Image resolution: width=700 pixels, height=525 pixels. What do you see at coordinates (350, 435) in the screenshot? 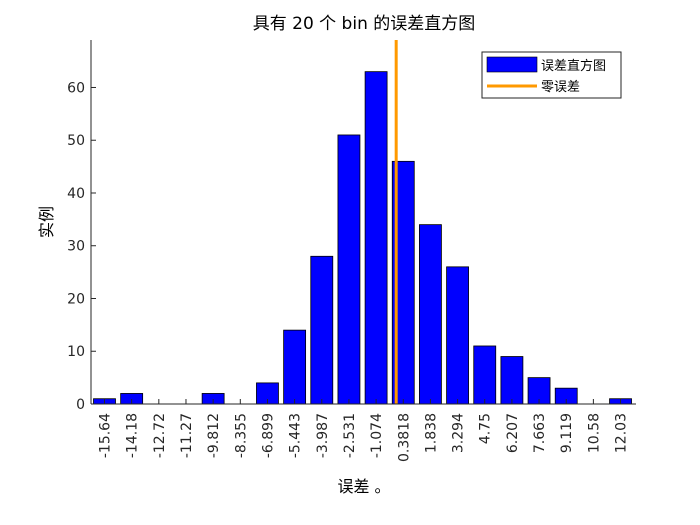
I see `x-tick-label: -2.531` at bounding box center [350, 435].